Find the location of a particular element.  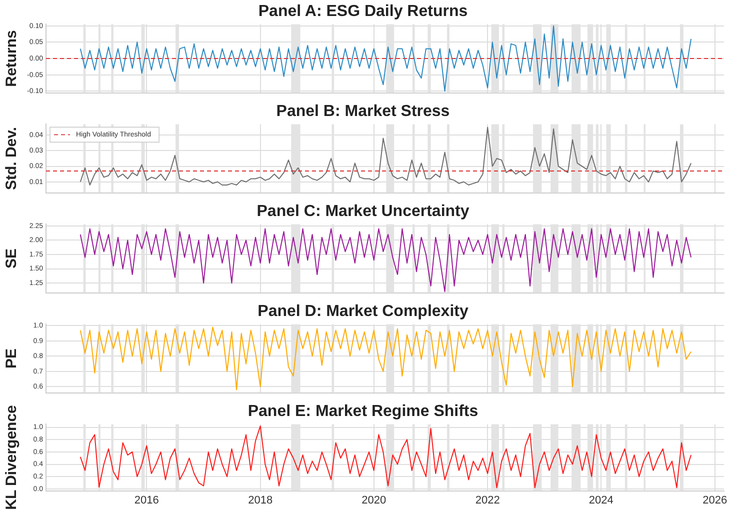

chart-title: Panel B: Market Stress is located at coordinates (363, 111).